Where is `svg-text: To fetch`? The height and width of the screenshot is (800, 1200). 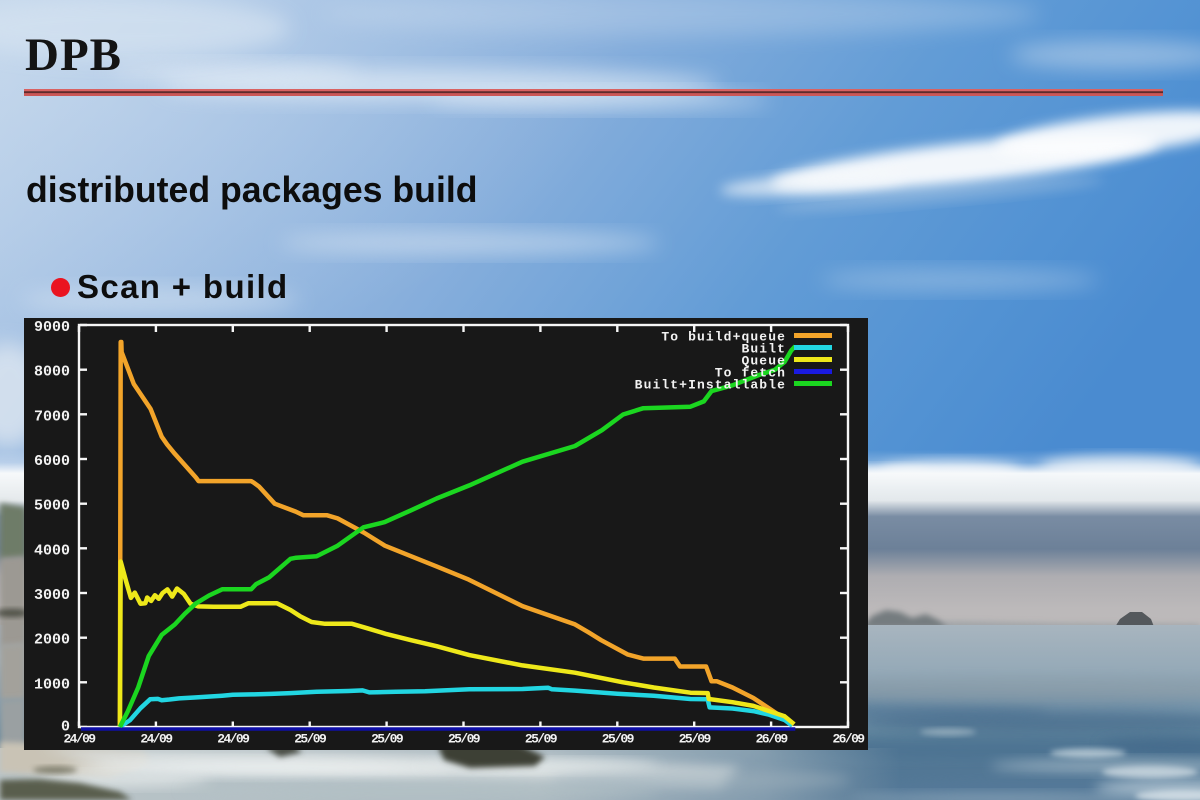
svg-text: To fetch is located at coordinates (750, 373).